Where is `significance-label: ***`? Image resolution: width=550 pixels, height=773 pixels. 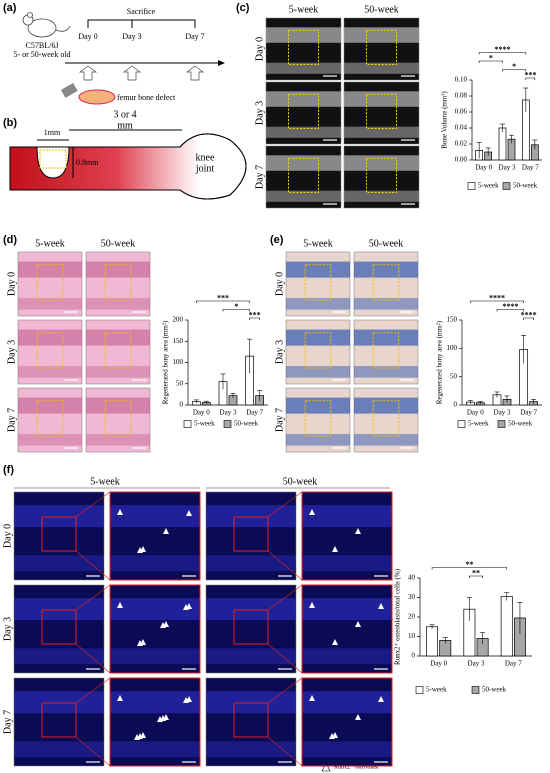
significance-label: *** is located at coordinates (255, 314).